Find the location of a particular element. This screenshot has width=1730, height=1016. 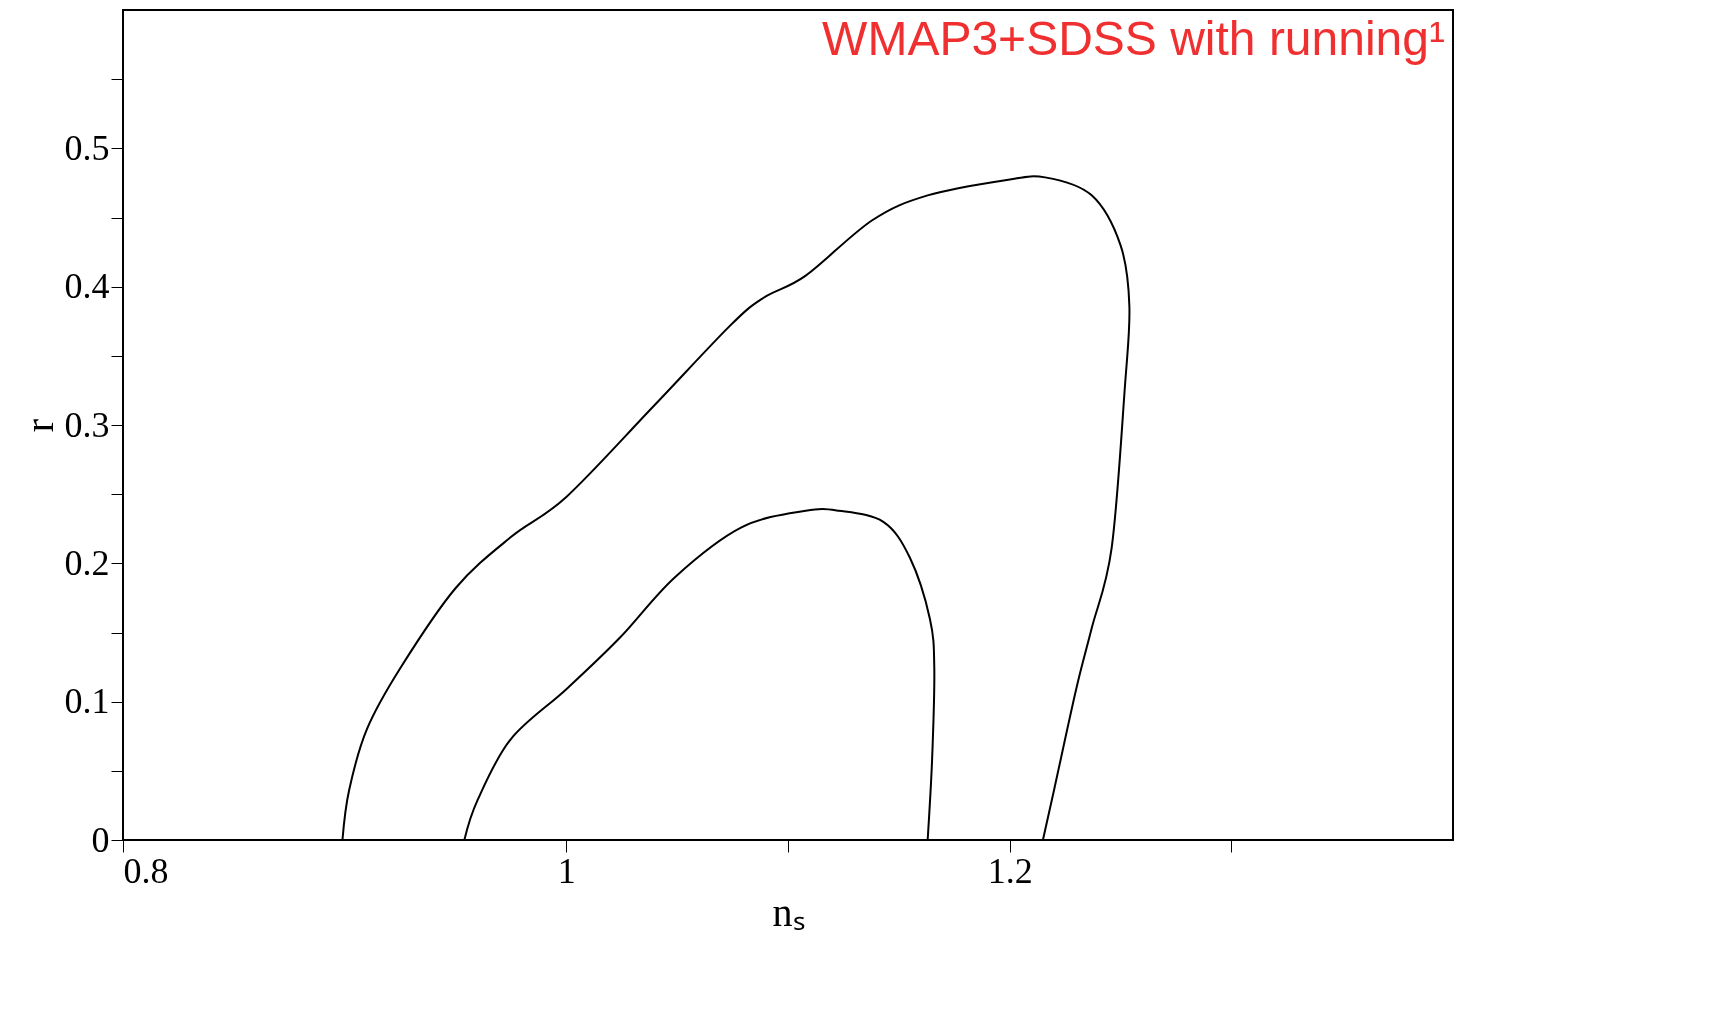

y-tick-label: 0.1 is located at coordinates (87, 701).